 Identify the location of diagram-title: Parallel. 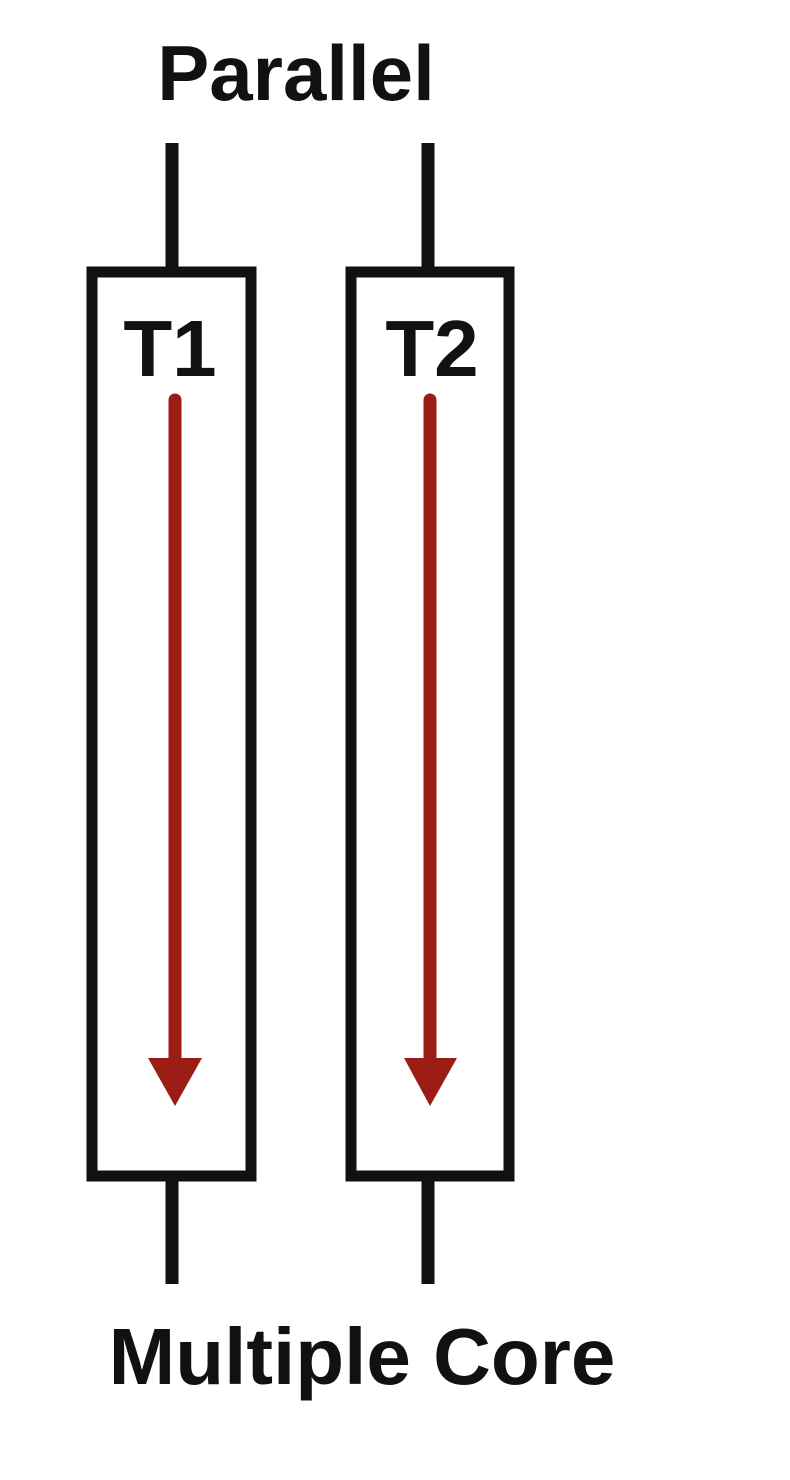
(296, 73).